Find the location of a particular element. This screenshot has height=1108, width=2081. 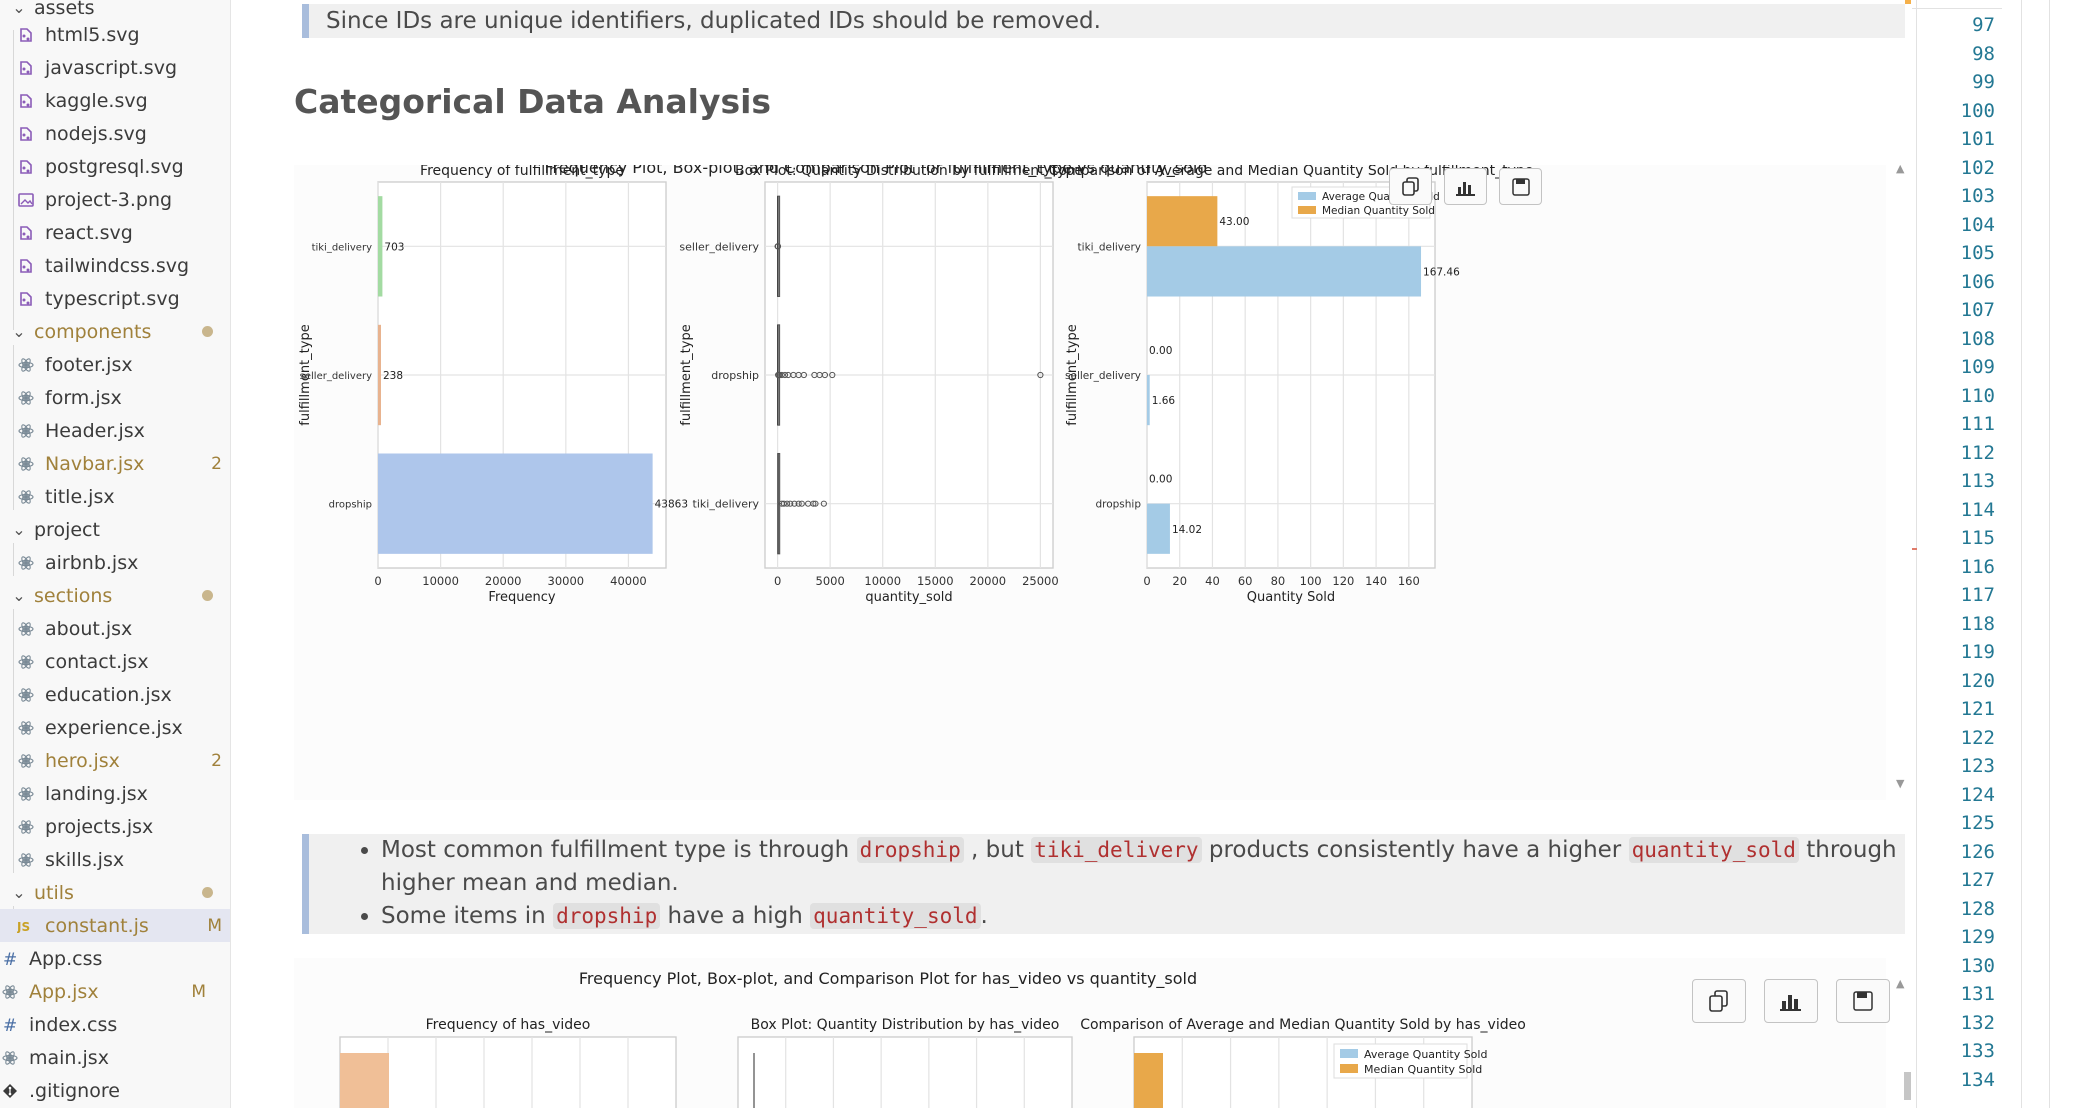

file-react-svg: react.svg is located at coordinates (115, 232).